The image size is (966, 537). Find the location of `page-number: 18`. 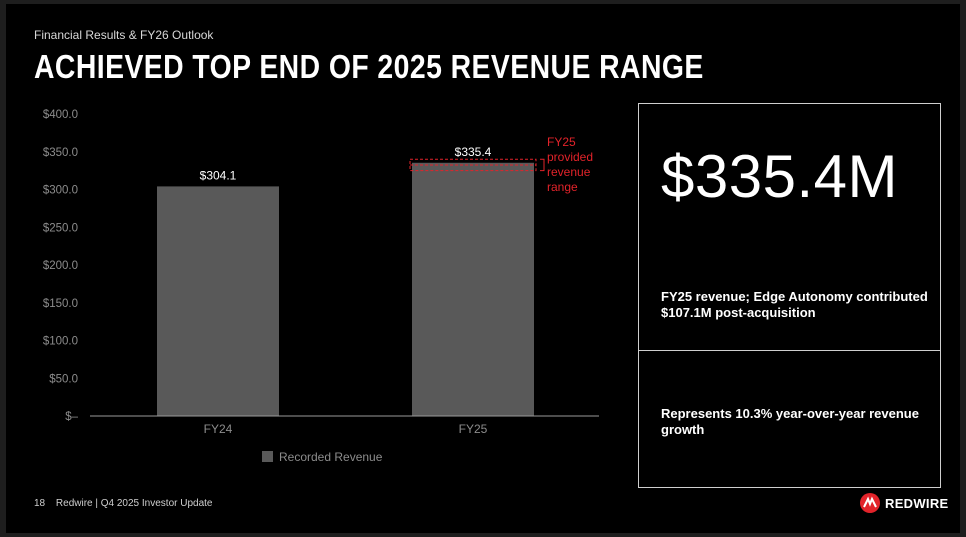

page-number: 18 is located at coordinates (40, 503).